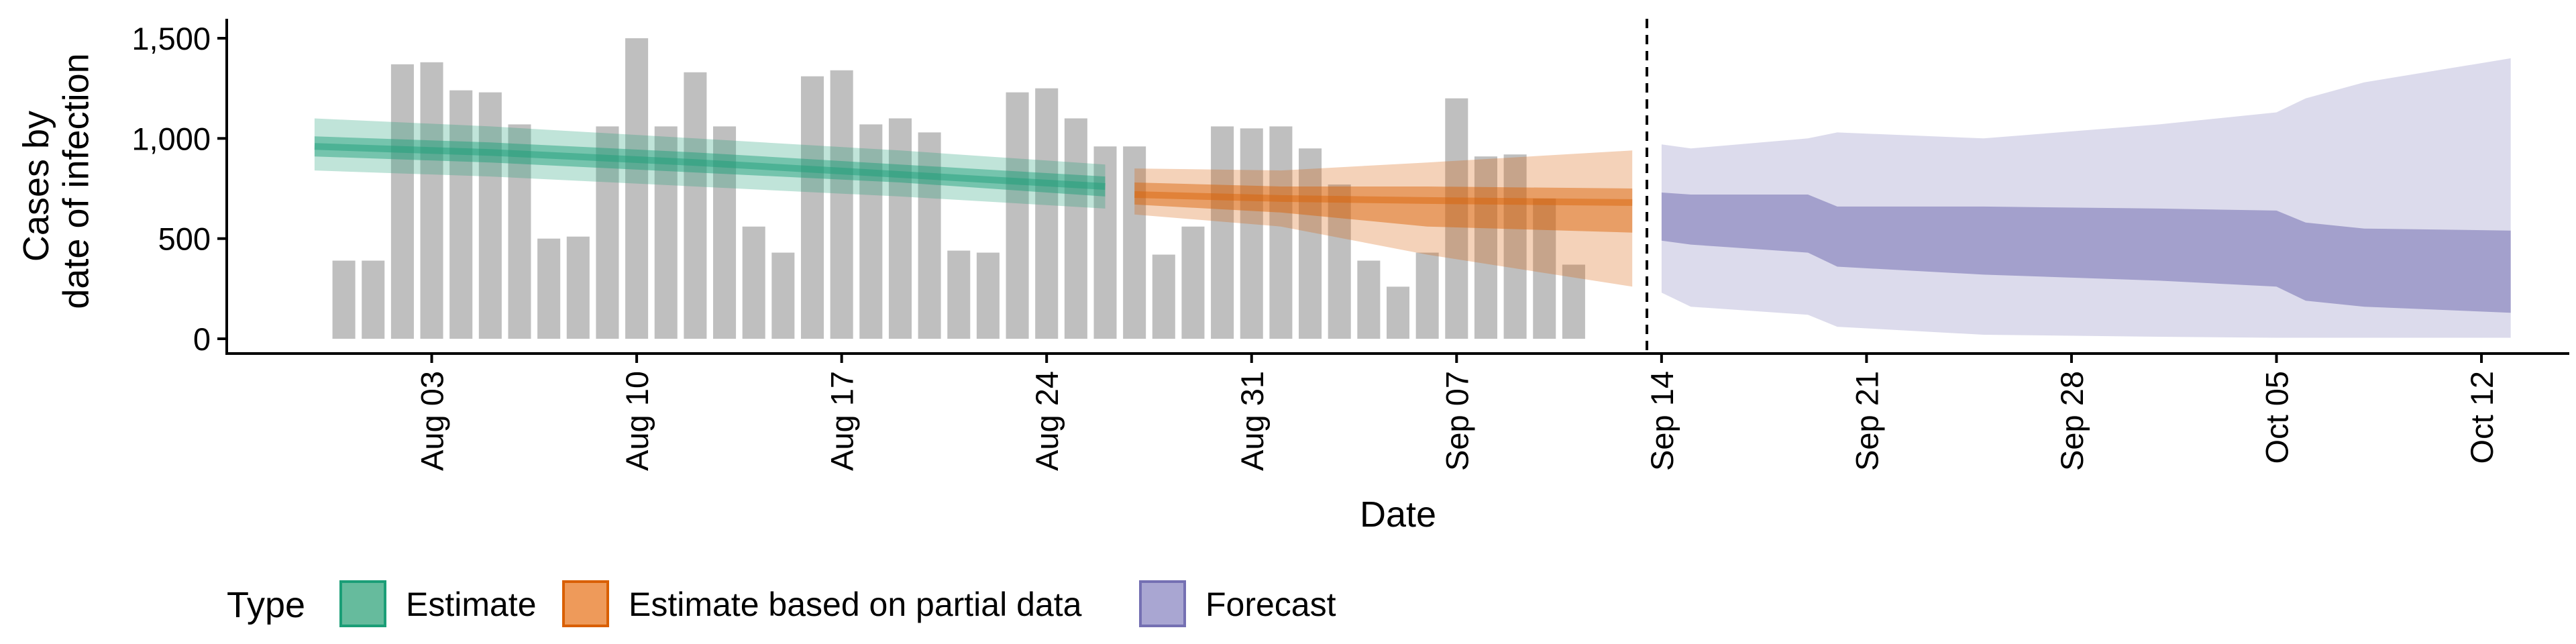 The image size is (2576, 644). Describe the element at coordinates (842, 421) in the screenshot. I see `x-tick-label: Aug 17` at that location.